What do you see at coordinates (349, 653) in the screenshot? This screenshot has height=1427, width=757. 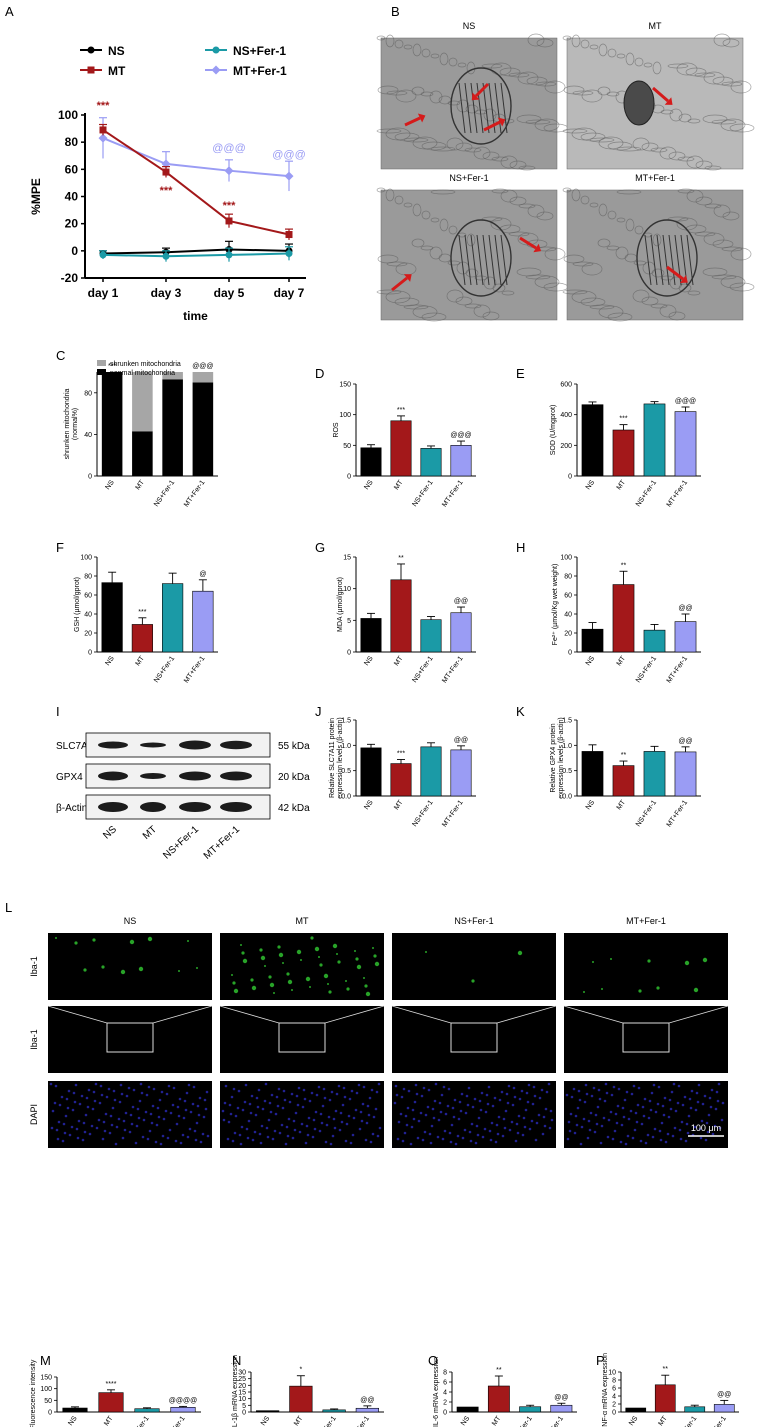 I see `y-tick-label: 0` at bounding box center [349, 653].